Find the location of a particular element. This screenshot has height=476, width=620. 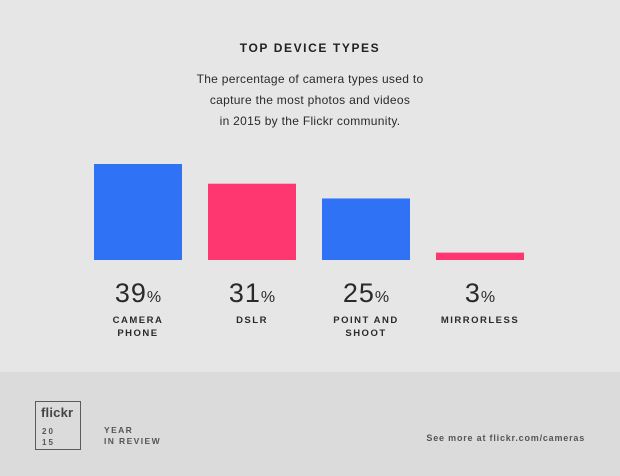

value-label: 39% is located at coordinates (138, 293).